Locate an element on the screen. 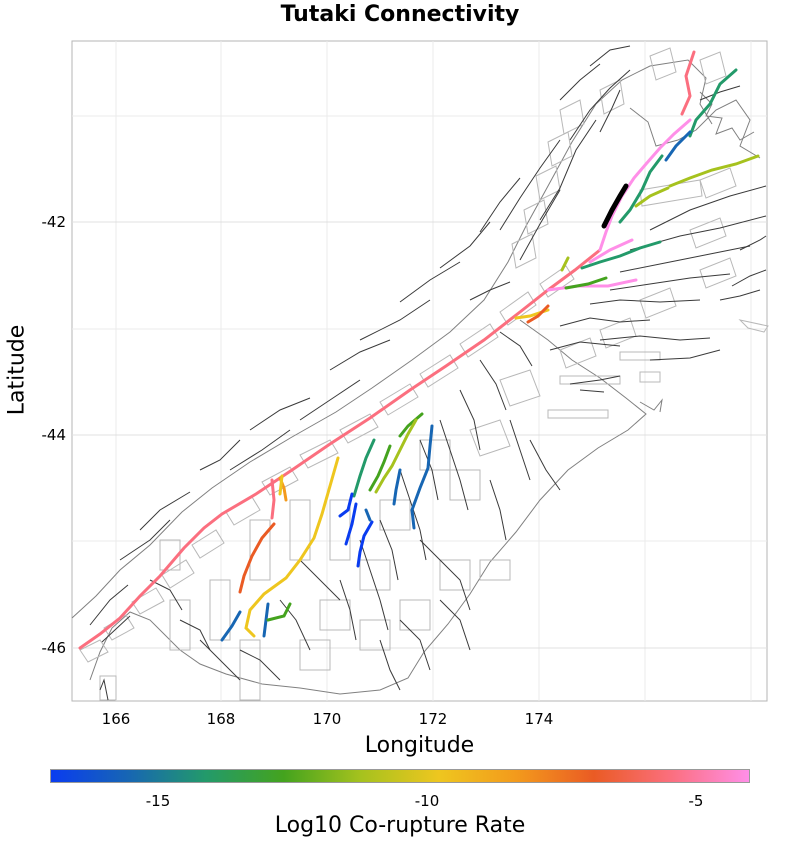 Image resolution: width=800 pixels, height=849 pixels. clyde-rupture is located at coordinates (281, 485).